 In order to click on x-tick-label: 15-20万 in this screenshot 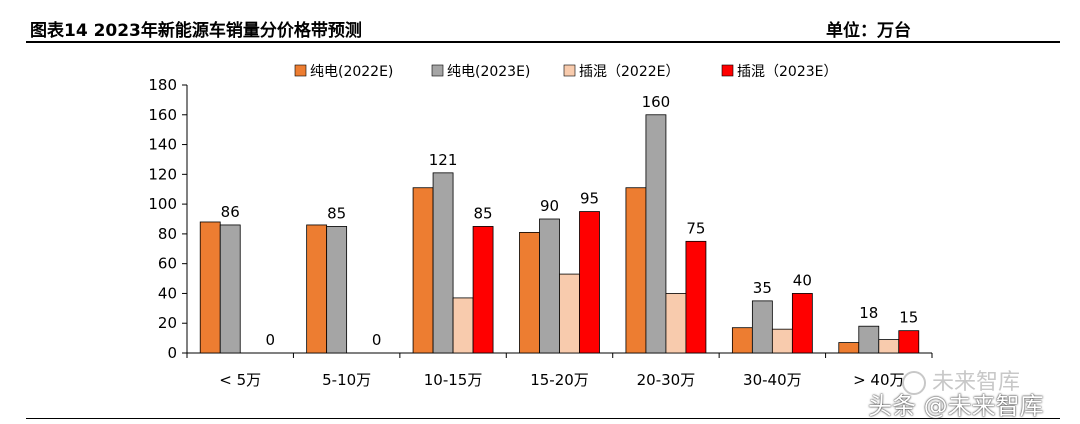, I will do `click(559, 380)`.